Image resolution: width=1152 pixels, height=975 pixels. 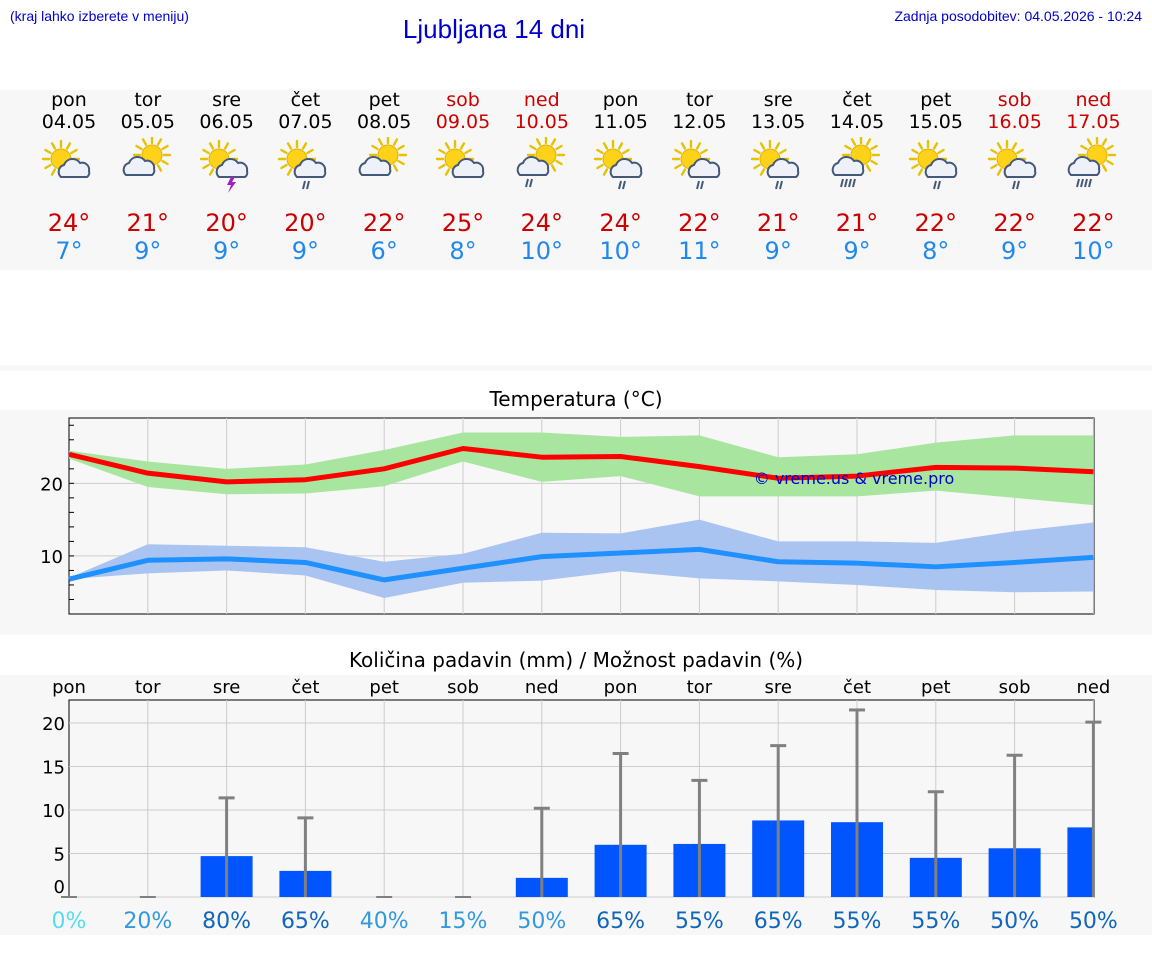 I want to click on min-temp-range-band, so click(x=581, y=559).